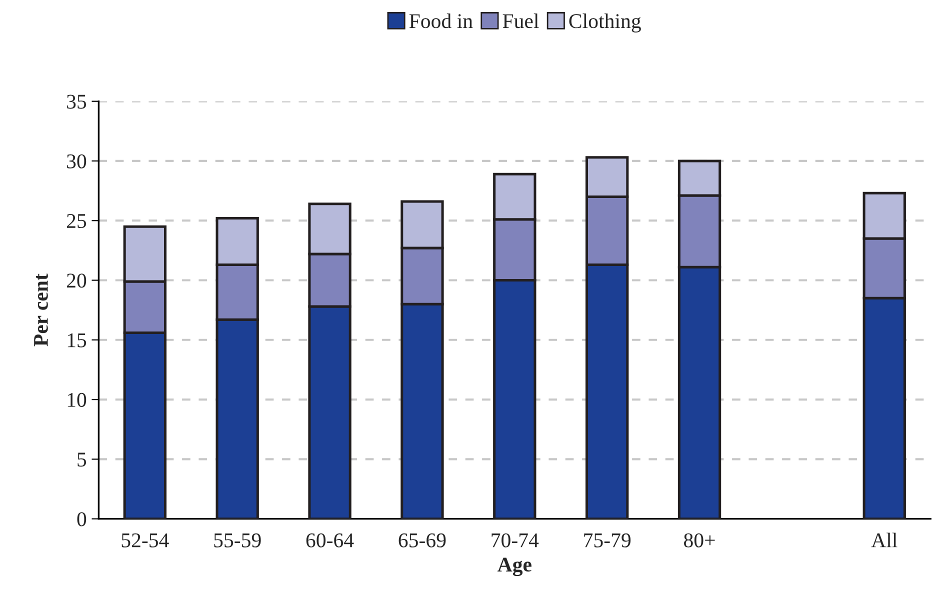 The width and height of the screenshot is (940, 614). Describe the element at coordinates (81, 519) in the screenshot. I see `y-tick-label: 0` at that location.